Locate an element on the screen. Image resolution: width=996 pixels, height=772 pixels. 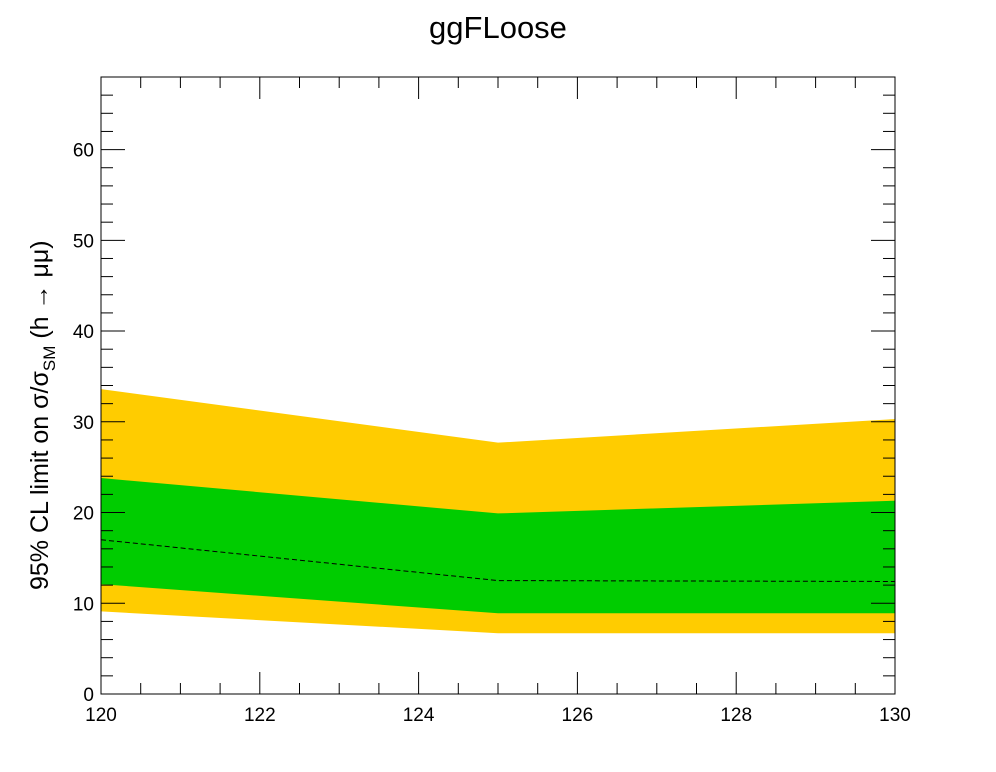
band-1sigma is located at coordinates (498, 546).